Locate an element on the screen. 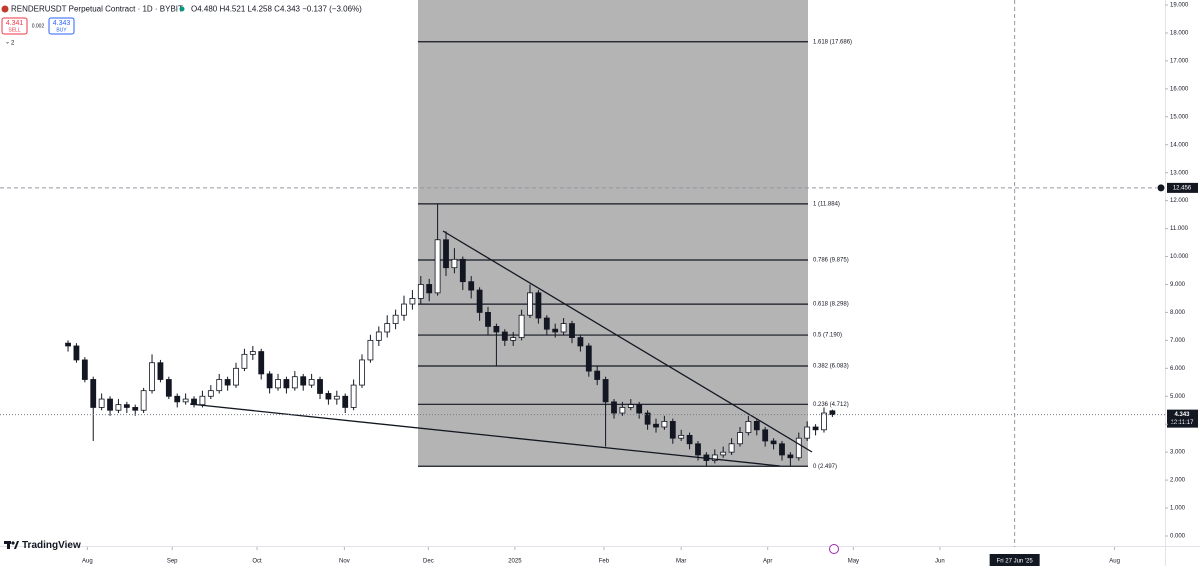  buy-label: BUY is located at coordinates (61, 30).